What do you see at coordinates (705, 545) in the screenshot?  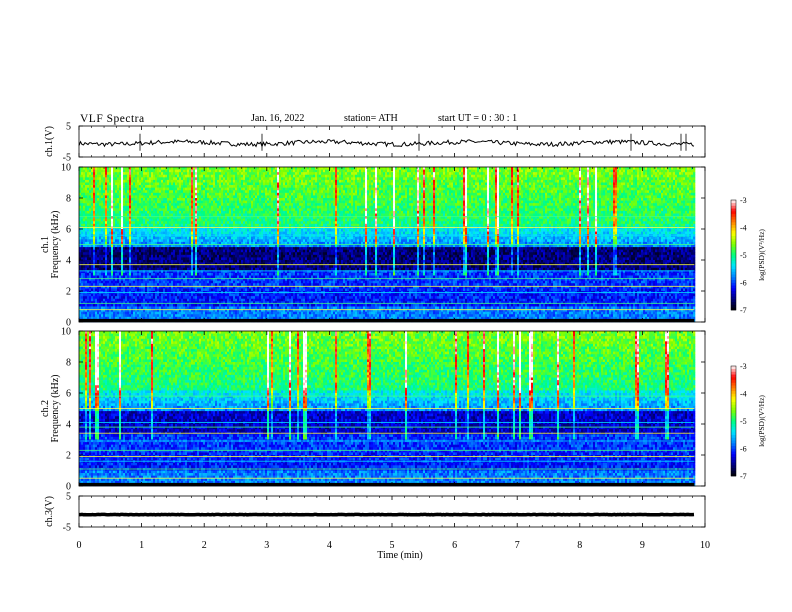 I see `x-tick-label: 10` at bounding box center [705, 545].